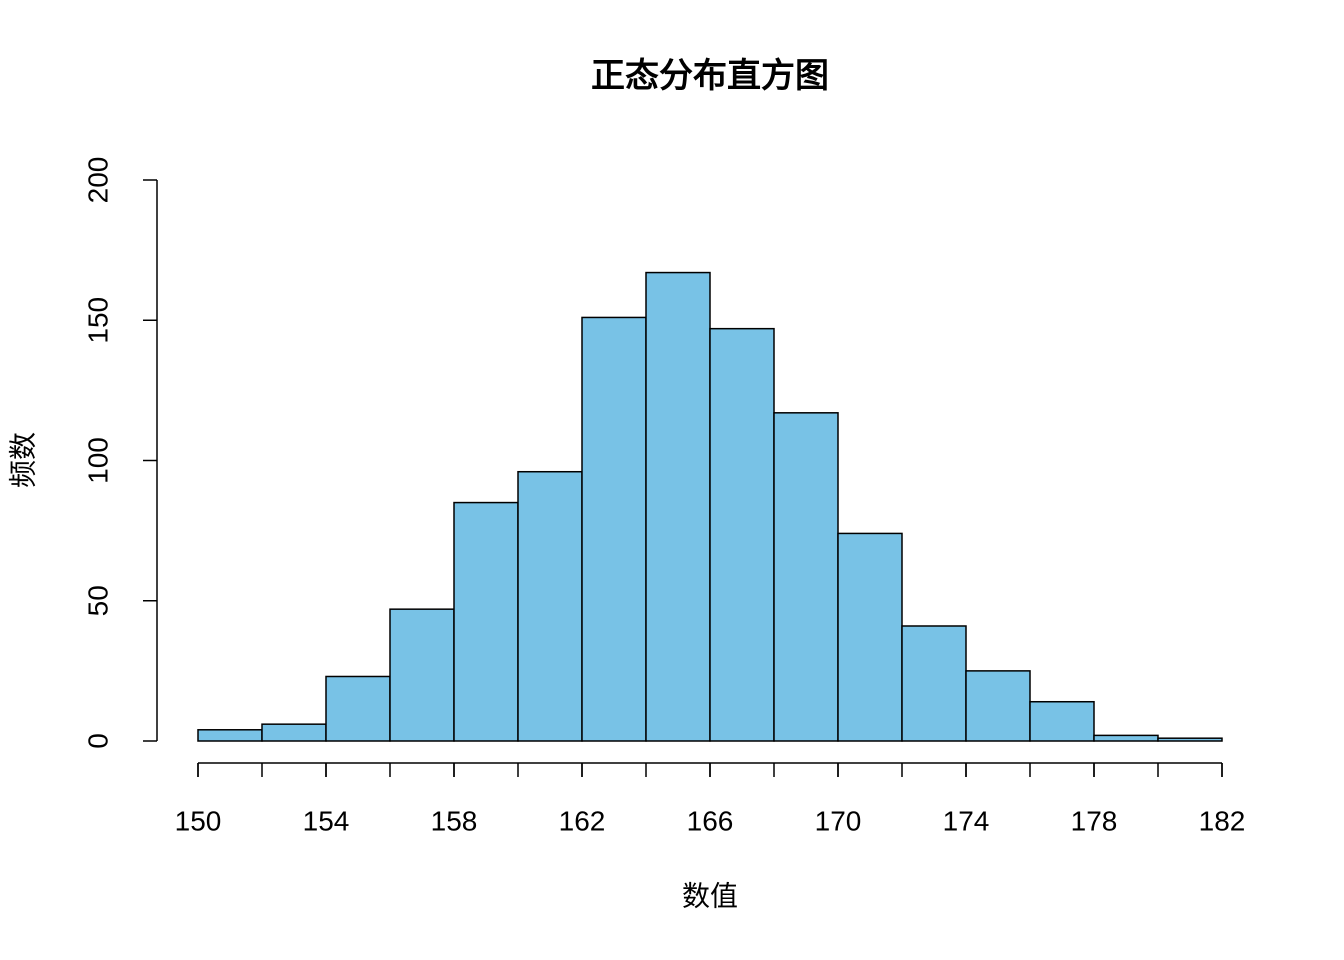 This screenshot has width=1344, height=960. I want to click on x-tick-label: 166, so click(710, 820).